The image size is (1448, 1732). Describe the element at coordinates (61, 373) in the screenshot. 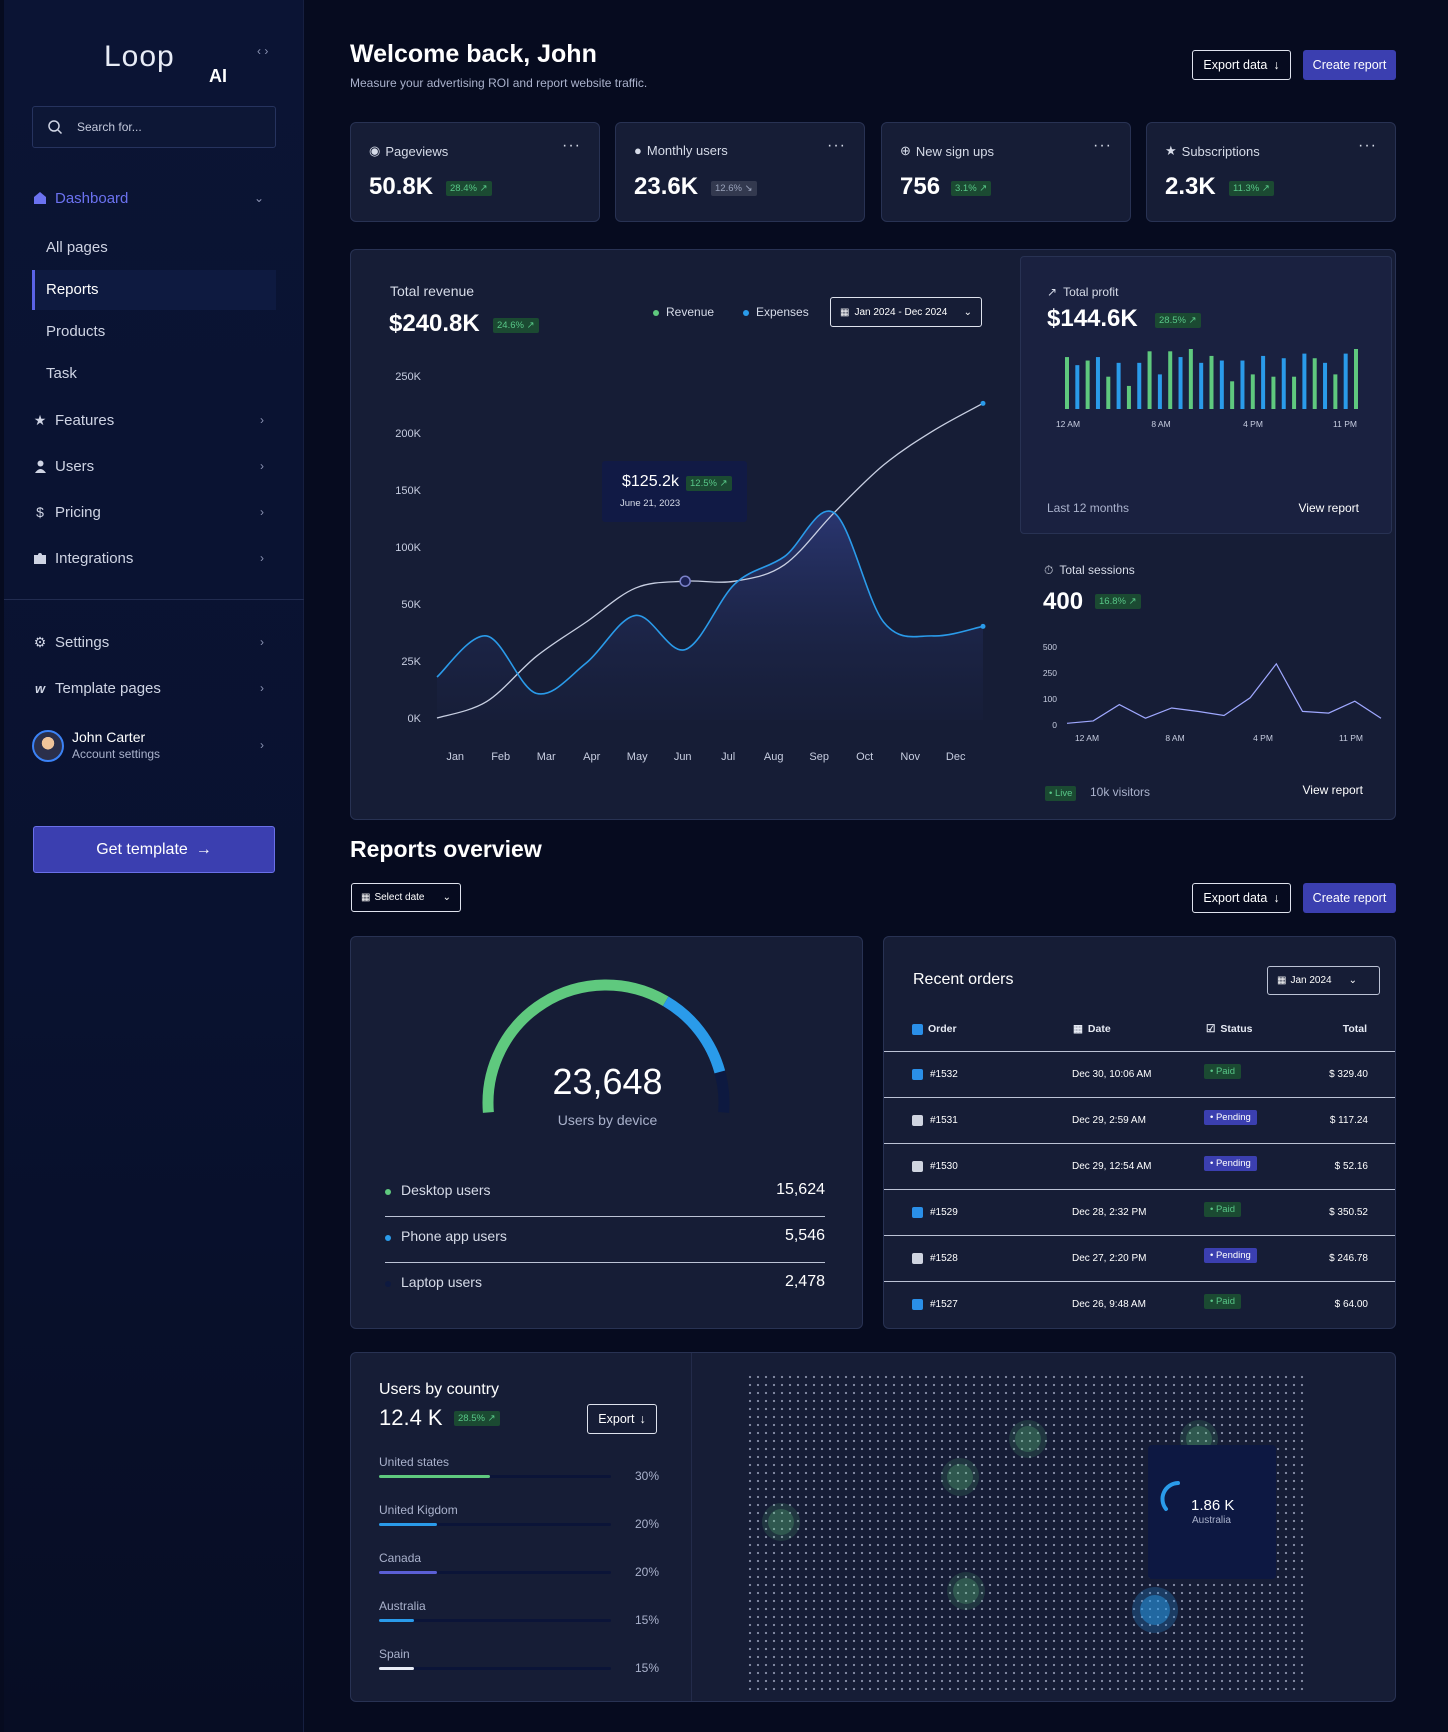

I see `sidebar-subitem-task: Task` at that location.